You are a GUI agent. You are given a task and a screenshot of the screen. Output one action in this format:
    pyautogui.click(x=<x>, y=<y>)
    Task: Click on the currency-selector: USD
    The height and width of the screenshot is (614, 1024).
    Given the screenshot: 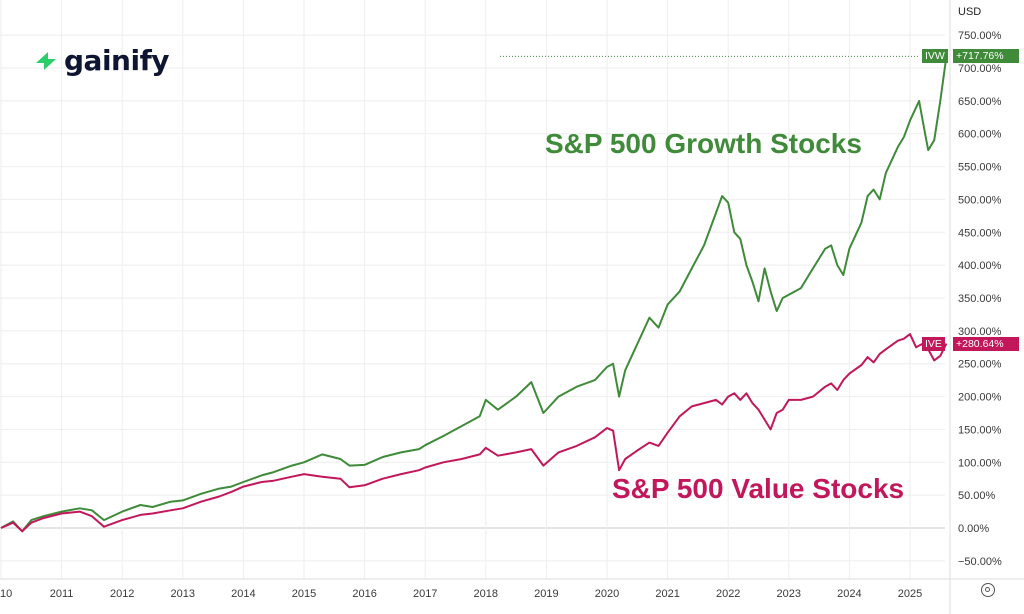 What is the action you would take?
    pyautogui.click(x=970, y=12)
    